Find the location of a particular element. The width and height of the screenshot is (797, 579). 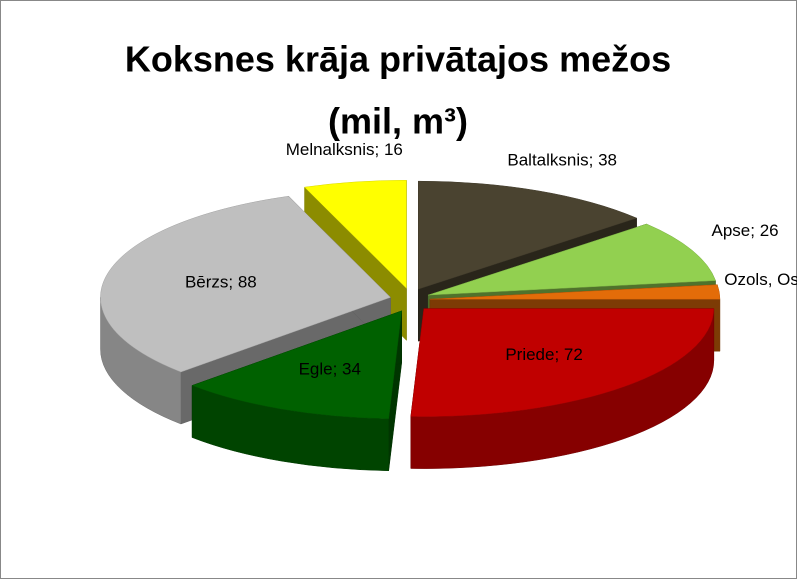

data-label: Ozols, Osis; 6 is located at coordinates (760, 279).